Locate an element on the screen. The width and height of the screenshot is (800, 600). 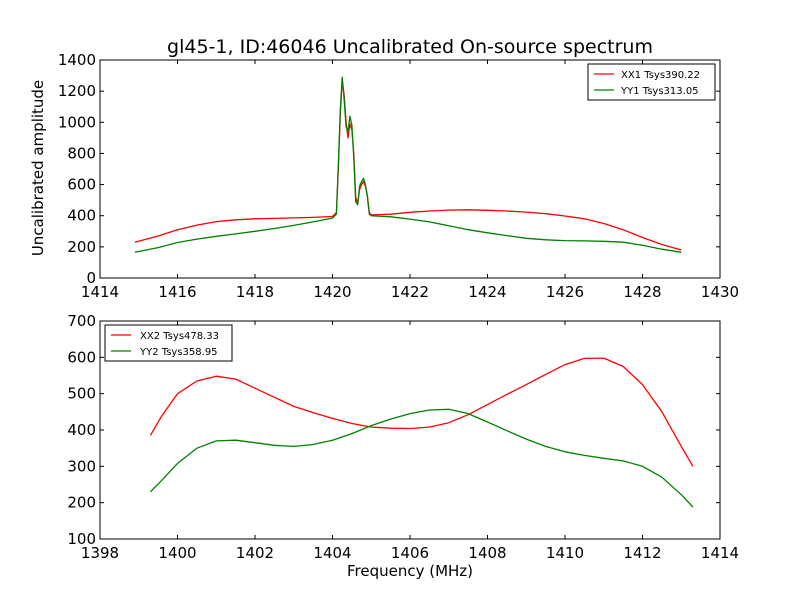
top-y-tick-label: 1200 is located at coordinates (77, 91).